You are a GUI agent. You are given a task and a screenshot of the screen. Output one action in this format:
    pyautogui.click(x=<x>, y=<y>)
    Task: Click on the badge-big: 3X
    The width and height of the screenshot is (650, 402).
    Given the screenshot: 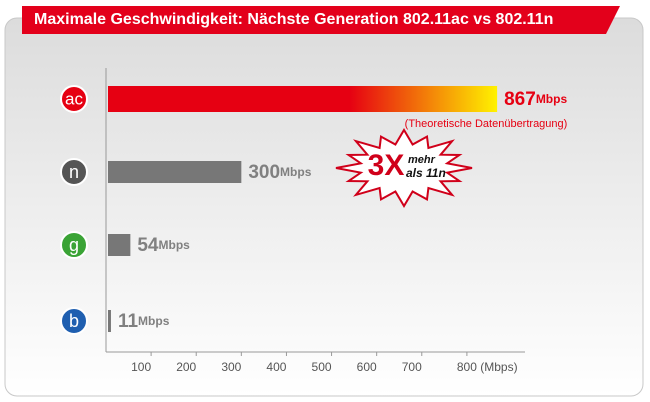 What is the action you would take?
    pyautogui.click(x=386, y=165)
    